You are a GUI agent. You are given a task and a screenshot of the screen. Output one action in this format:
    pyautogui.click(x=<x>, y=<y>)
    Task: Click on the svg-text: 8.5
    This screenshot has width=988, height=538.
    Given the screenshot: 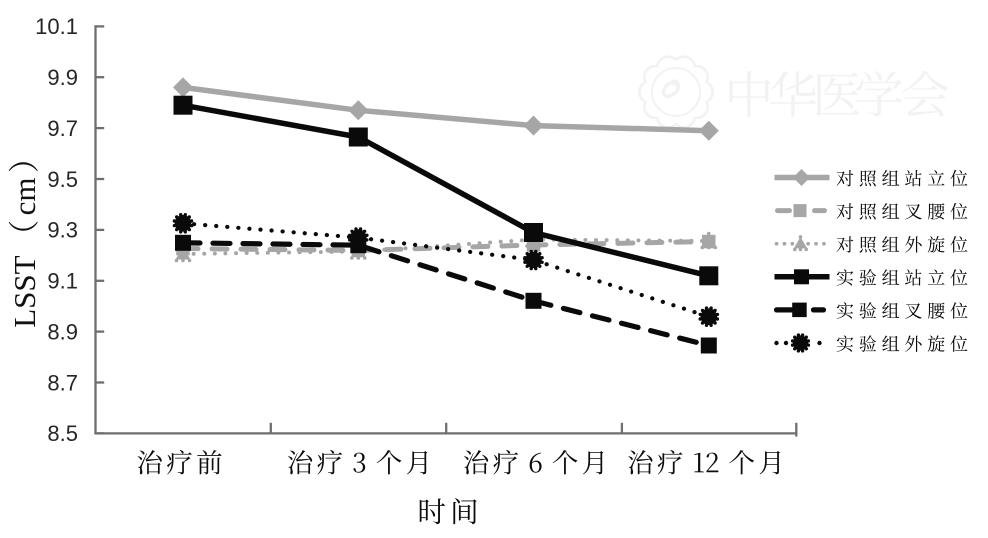 What is the action you would take?
    pyautogui.click(x=62, y=433)
    